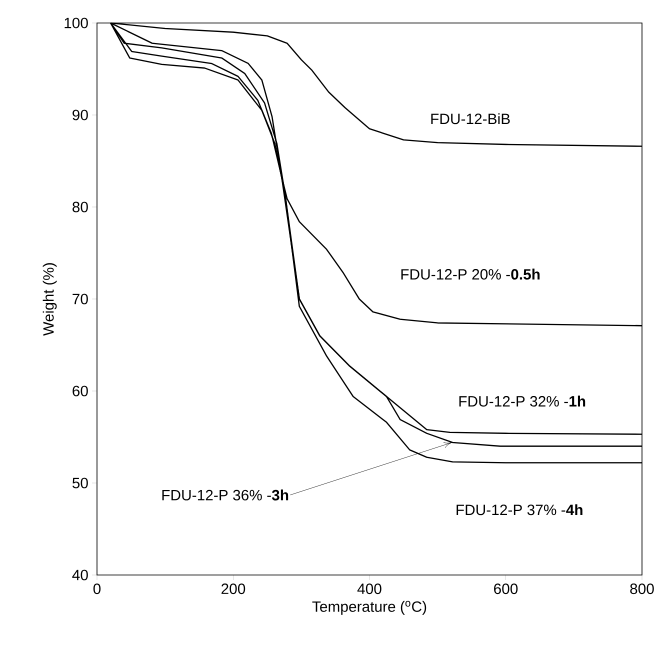 Image resolution: width=661 pixels, height=658 pixels. Describe the element at coordinates (49, 299) in the screenshot. I see `y-axis-title: Weight (%)` at that location.